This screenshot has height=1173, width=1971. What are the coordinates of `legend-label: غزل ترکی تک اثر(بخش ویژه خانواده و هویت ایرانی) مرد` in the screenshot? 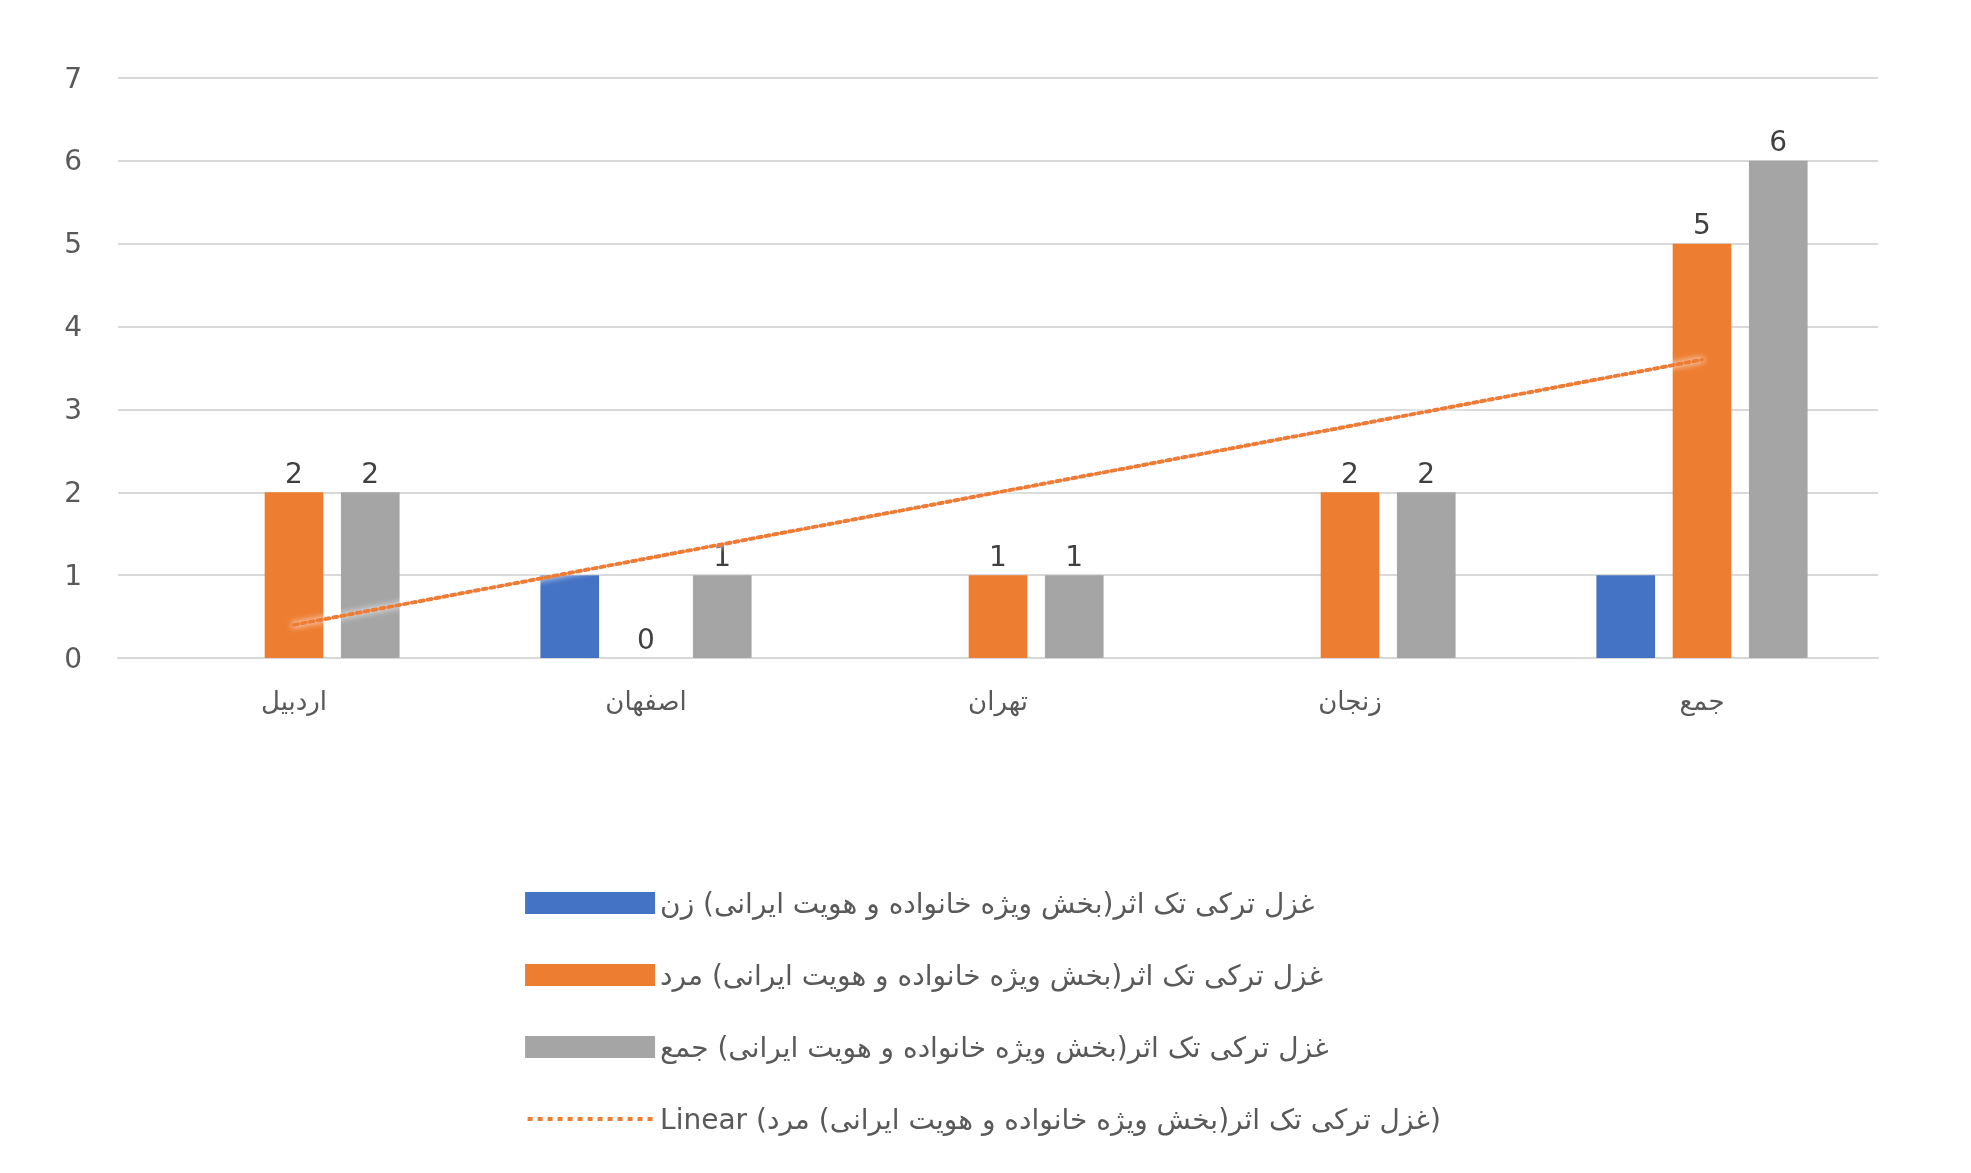 It's located at (992, 975).